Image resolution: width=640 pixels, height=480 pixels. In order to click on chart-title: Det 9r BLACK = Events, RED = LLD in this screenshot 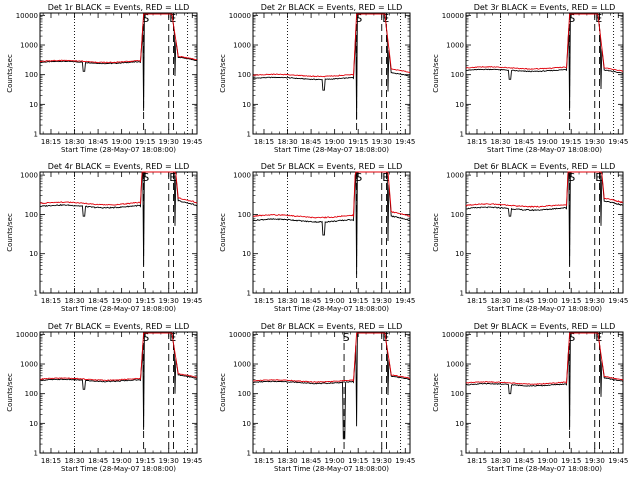, I will do `click(545, 326)`.